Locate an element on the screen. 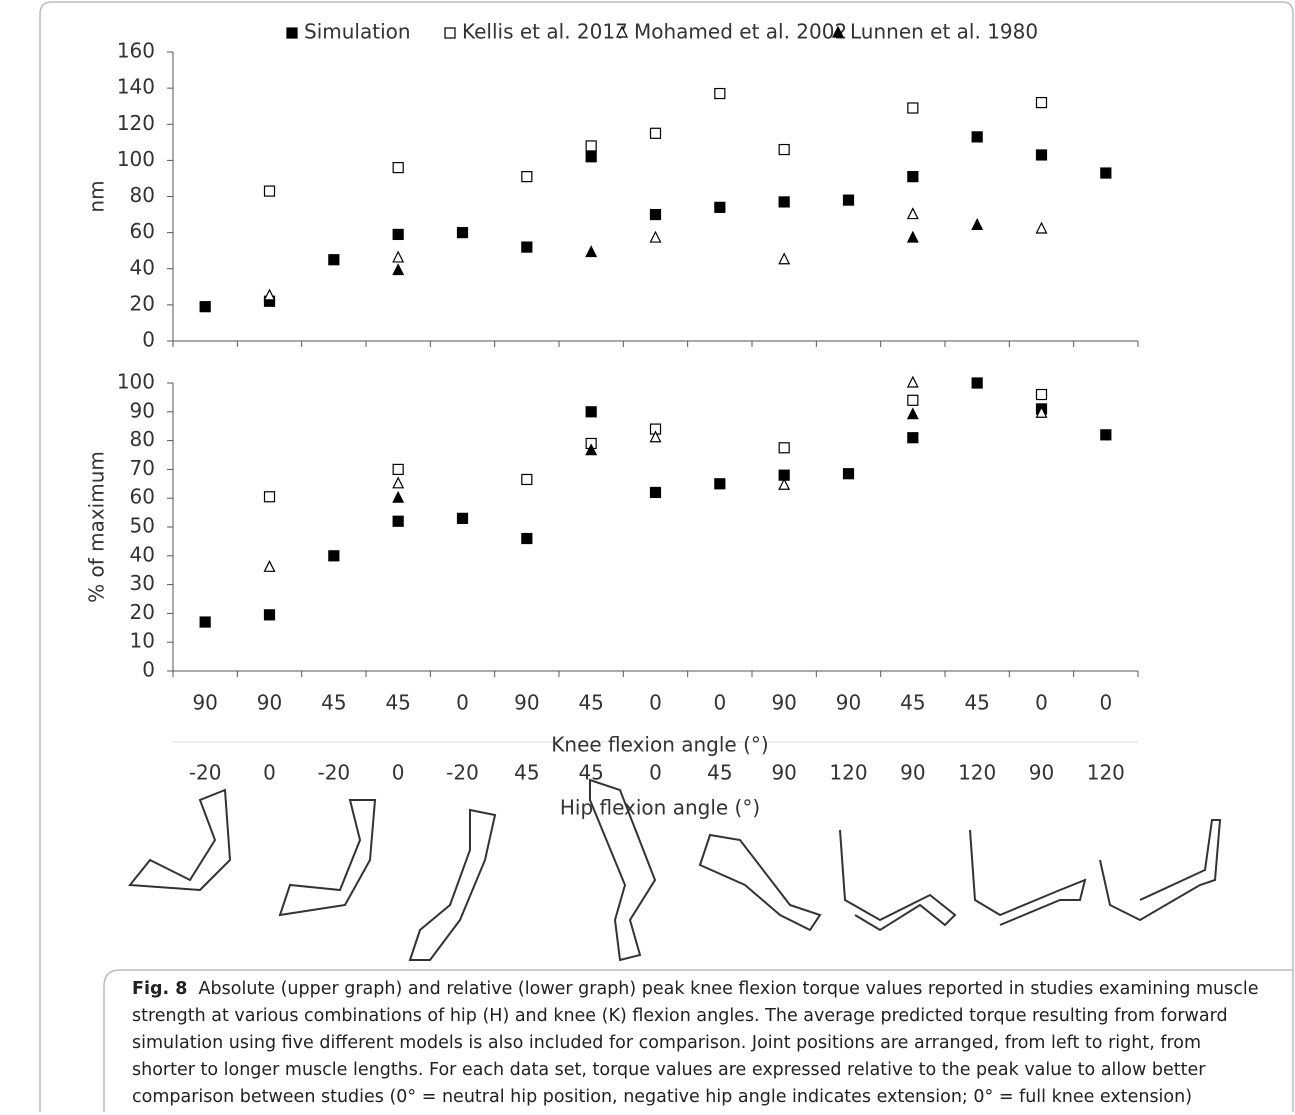 This screenshot has width=1295, height=1115. y-tick-label: 60 is located at coordinates (142, 497).